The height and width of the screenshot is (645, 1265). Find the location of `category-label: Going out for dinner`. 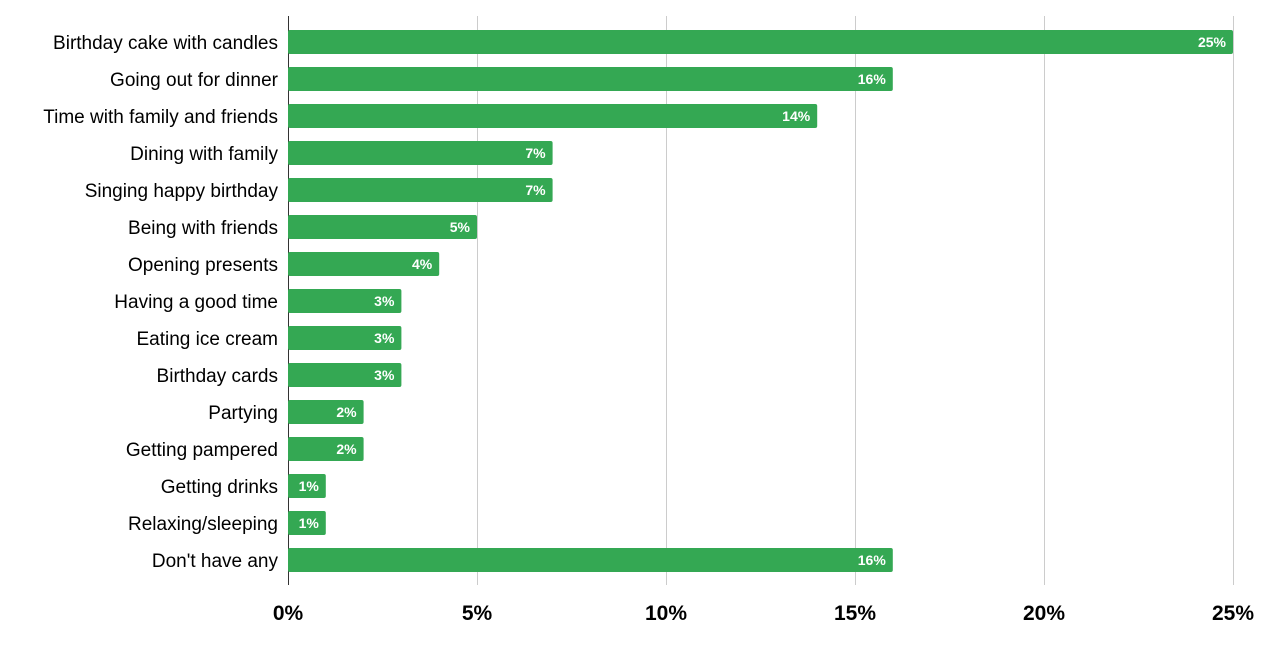

category-label: Going out for dinner is located at coordinates (194, 80).